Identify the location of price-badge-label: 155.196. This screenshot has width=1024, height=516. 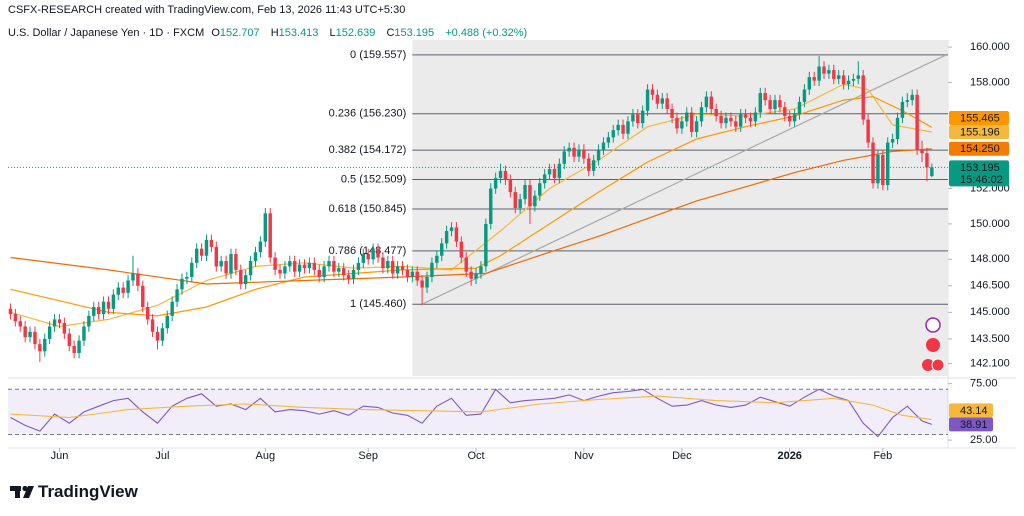
(980, 132).